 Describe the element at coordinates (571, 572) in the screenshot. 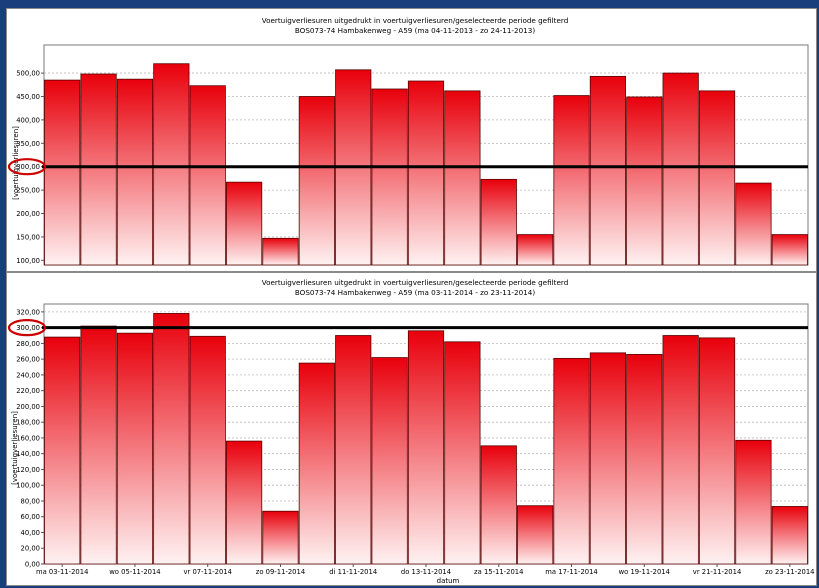

I see `x-tick-label: ma 17-11-2014` at that location.